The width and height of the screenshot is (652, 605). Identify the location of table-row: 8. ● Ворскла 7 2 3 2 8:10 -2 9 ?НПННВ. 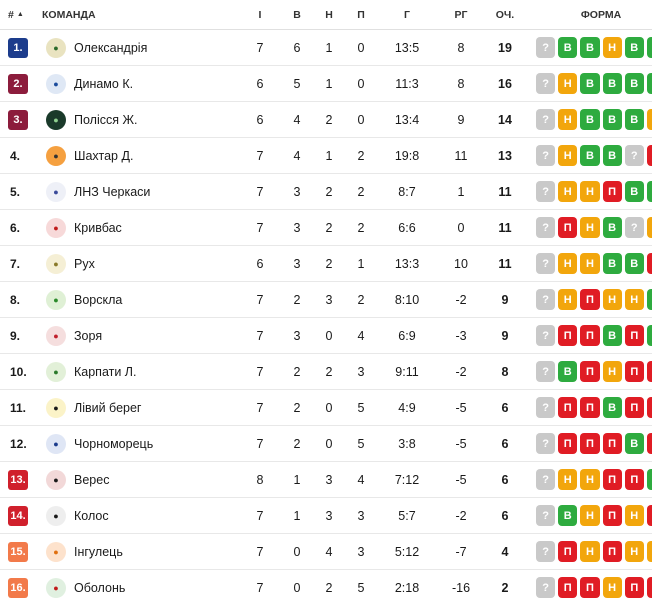
(326, 300).